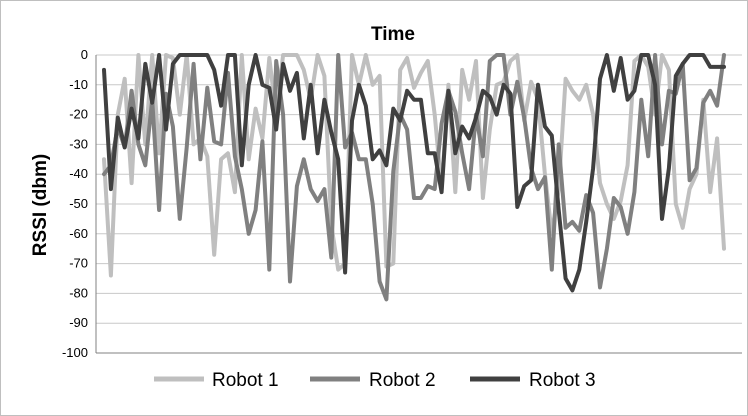  What do you see at coordinates (78, 173) in the screenshot?
I see `y-tick-label: -40` at bounding box center [78, 173].